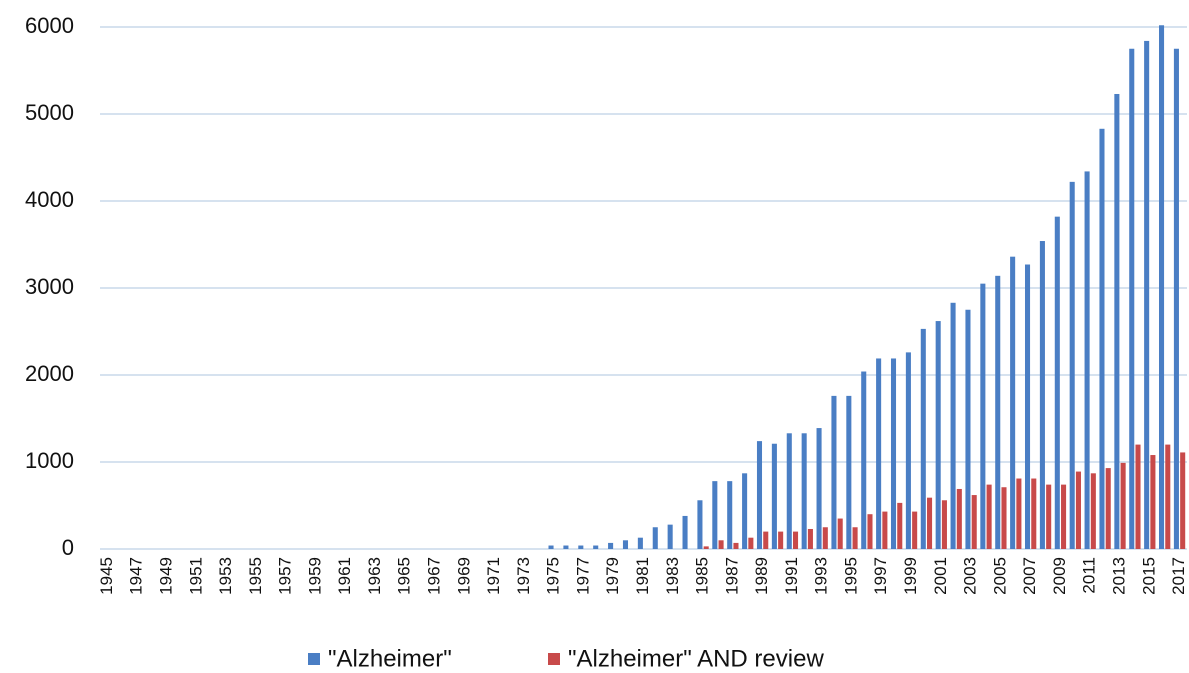 This screenshot has height=673, width=1189. I want to click on x-tick-label: 1965, so click(404, 576).